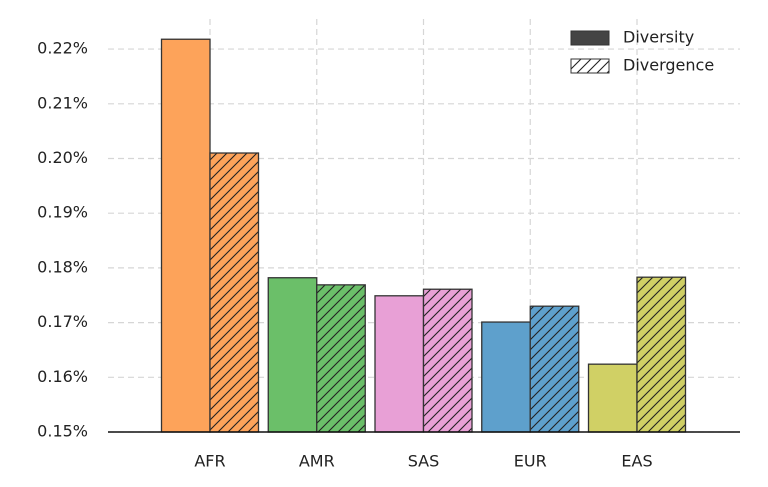 The height and width of the screenshot is (487, 768). Describe the element at coordinates (62, 376) in the screenshot. I see `y-tick-label: 0.16%` at that location.